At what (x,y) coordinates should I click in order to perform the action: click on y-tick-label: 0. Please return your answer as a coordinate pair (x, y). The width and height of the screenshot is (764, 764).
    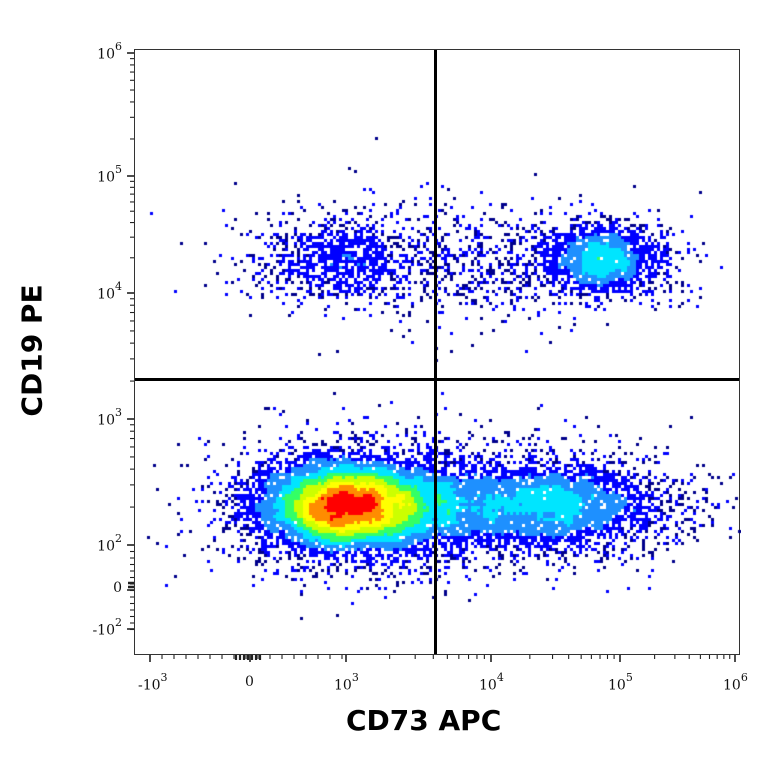
    Looking at the image, I should click on (117, 588).